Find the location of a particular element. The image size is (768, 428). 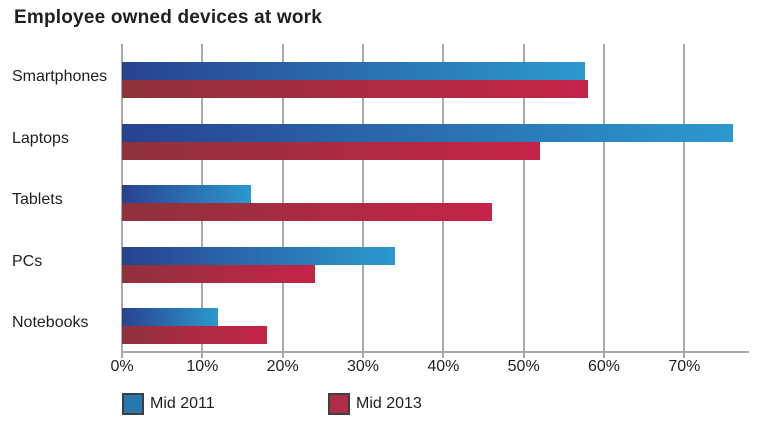

x-axis-tick-50% is located at coordinates (523, 355).